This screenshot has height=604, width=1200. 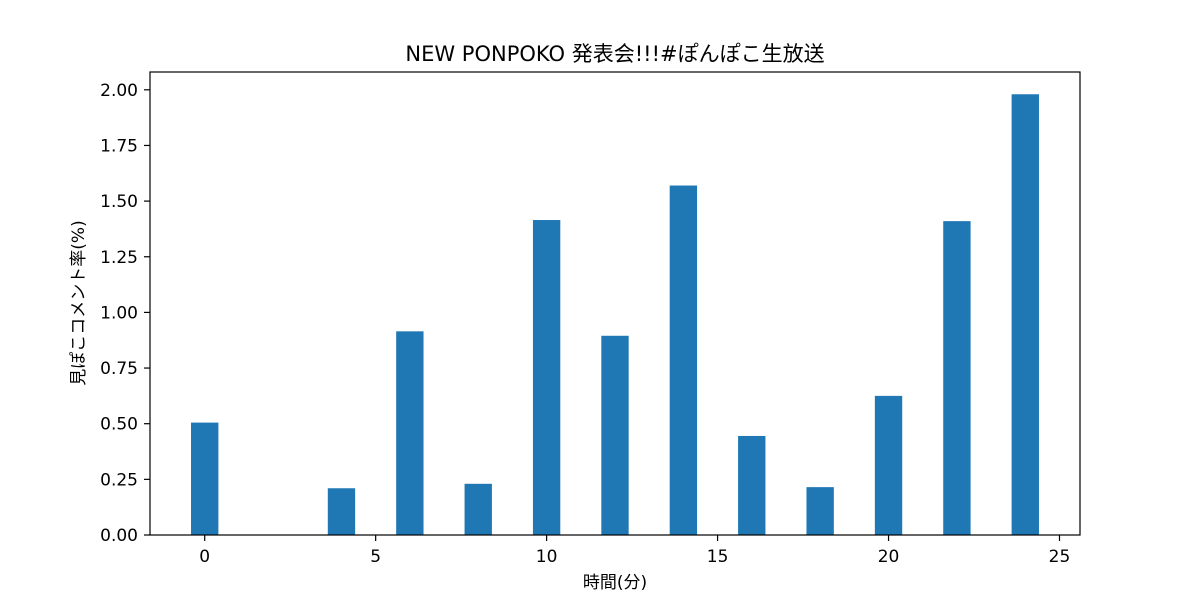 I want to click on y-axis: 0.00 0.25 0.50 0.75 1.00 1.25 1.50 1.75 2.00, so click(x=125, y=313).